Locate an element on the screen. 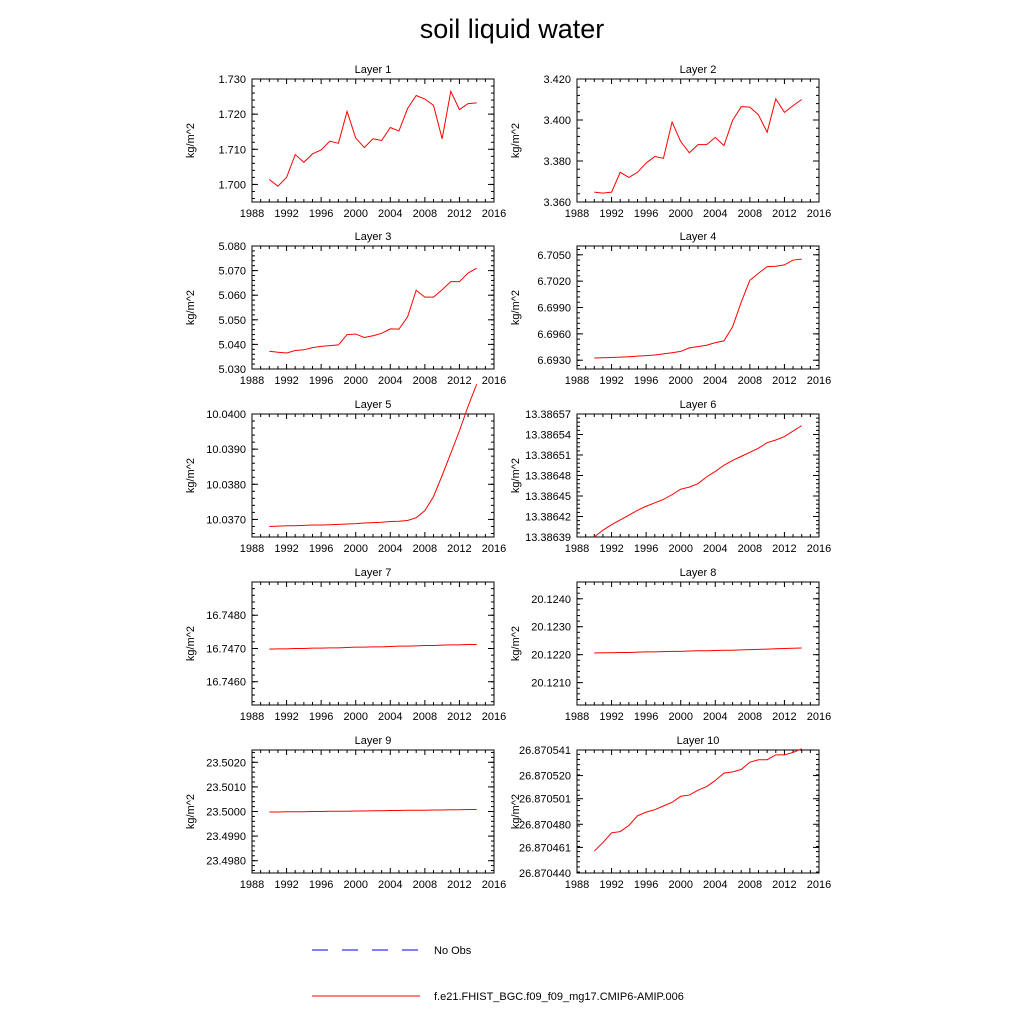 Image resolution: width=1024 pixels, height=1024 pixels. y-tick-label: 26.870480 is located at coordinates (545, 825).